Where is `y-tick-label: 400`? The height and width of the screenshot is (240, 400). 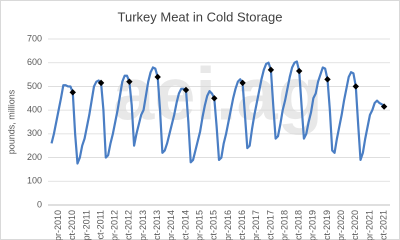
y-tick-label: 400 is located at coordinates (34, 110).